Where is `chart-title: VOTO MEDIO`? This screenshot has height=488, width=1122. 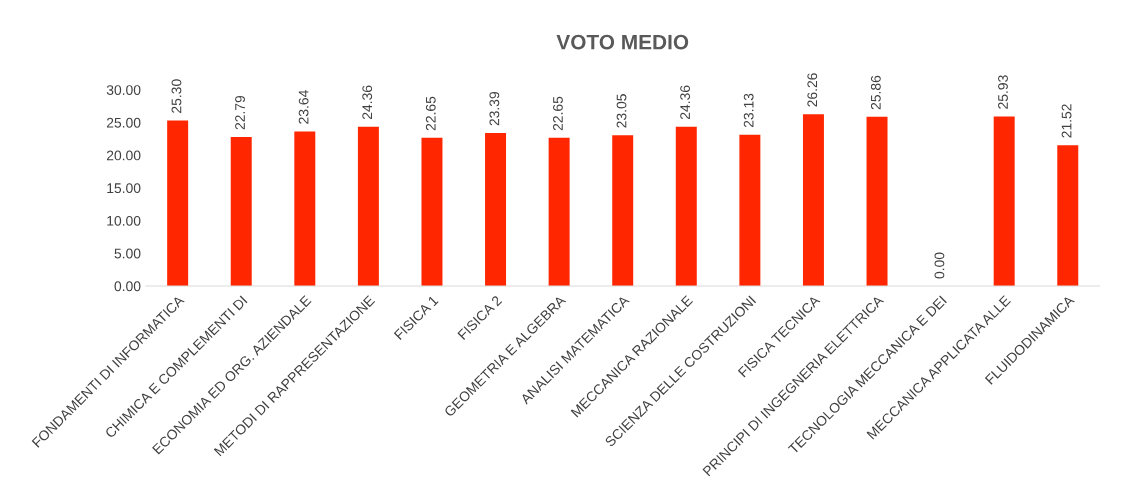
chart-title: VOTO MEDIO is located at coordinates (622, 42).